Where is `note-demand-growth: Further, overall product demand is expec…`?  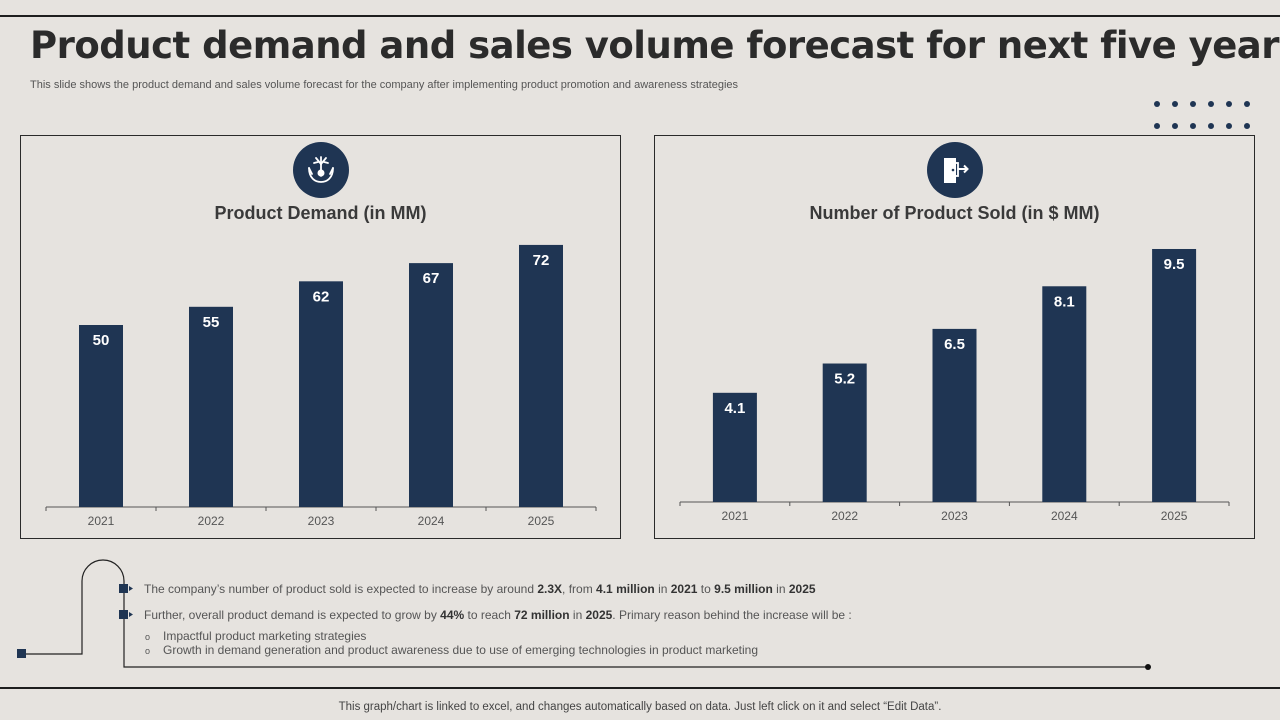
note-demand-growth: Further, overall product demand is expec… is located at coordinates (498, 615).